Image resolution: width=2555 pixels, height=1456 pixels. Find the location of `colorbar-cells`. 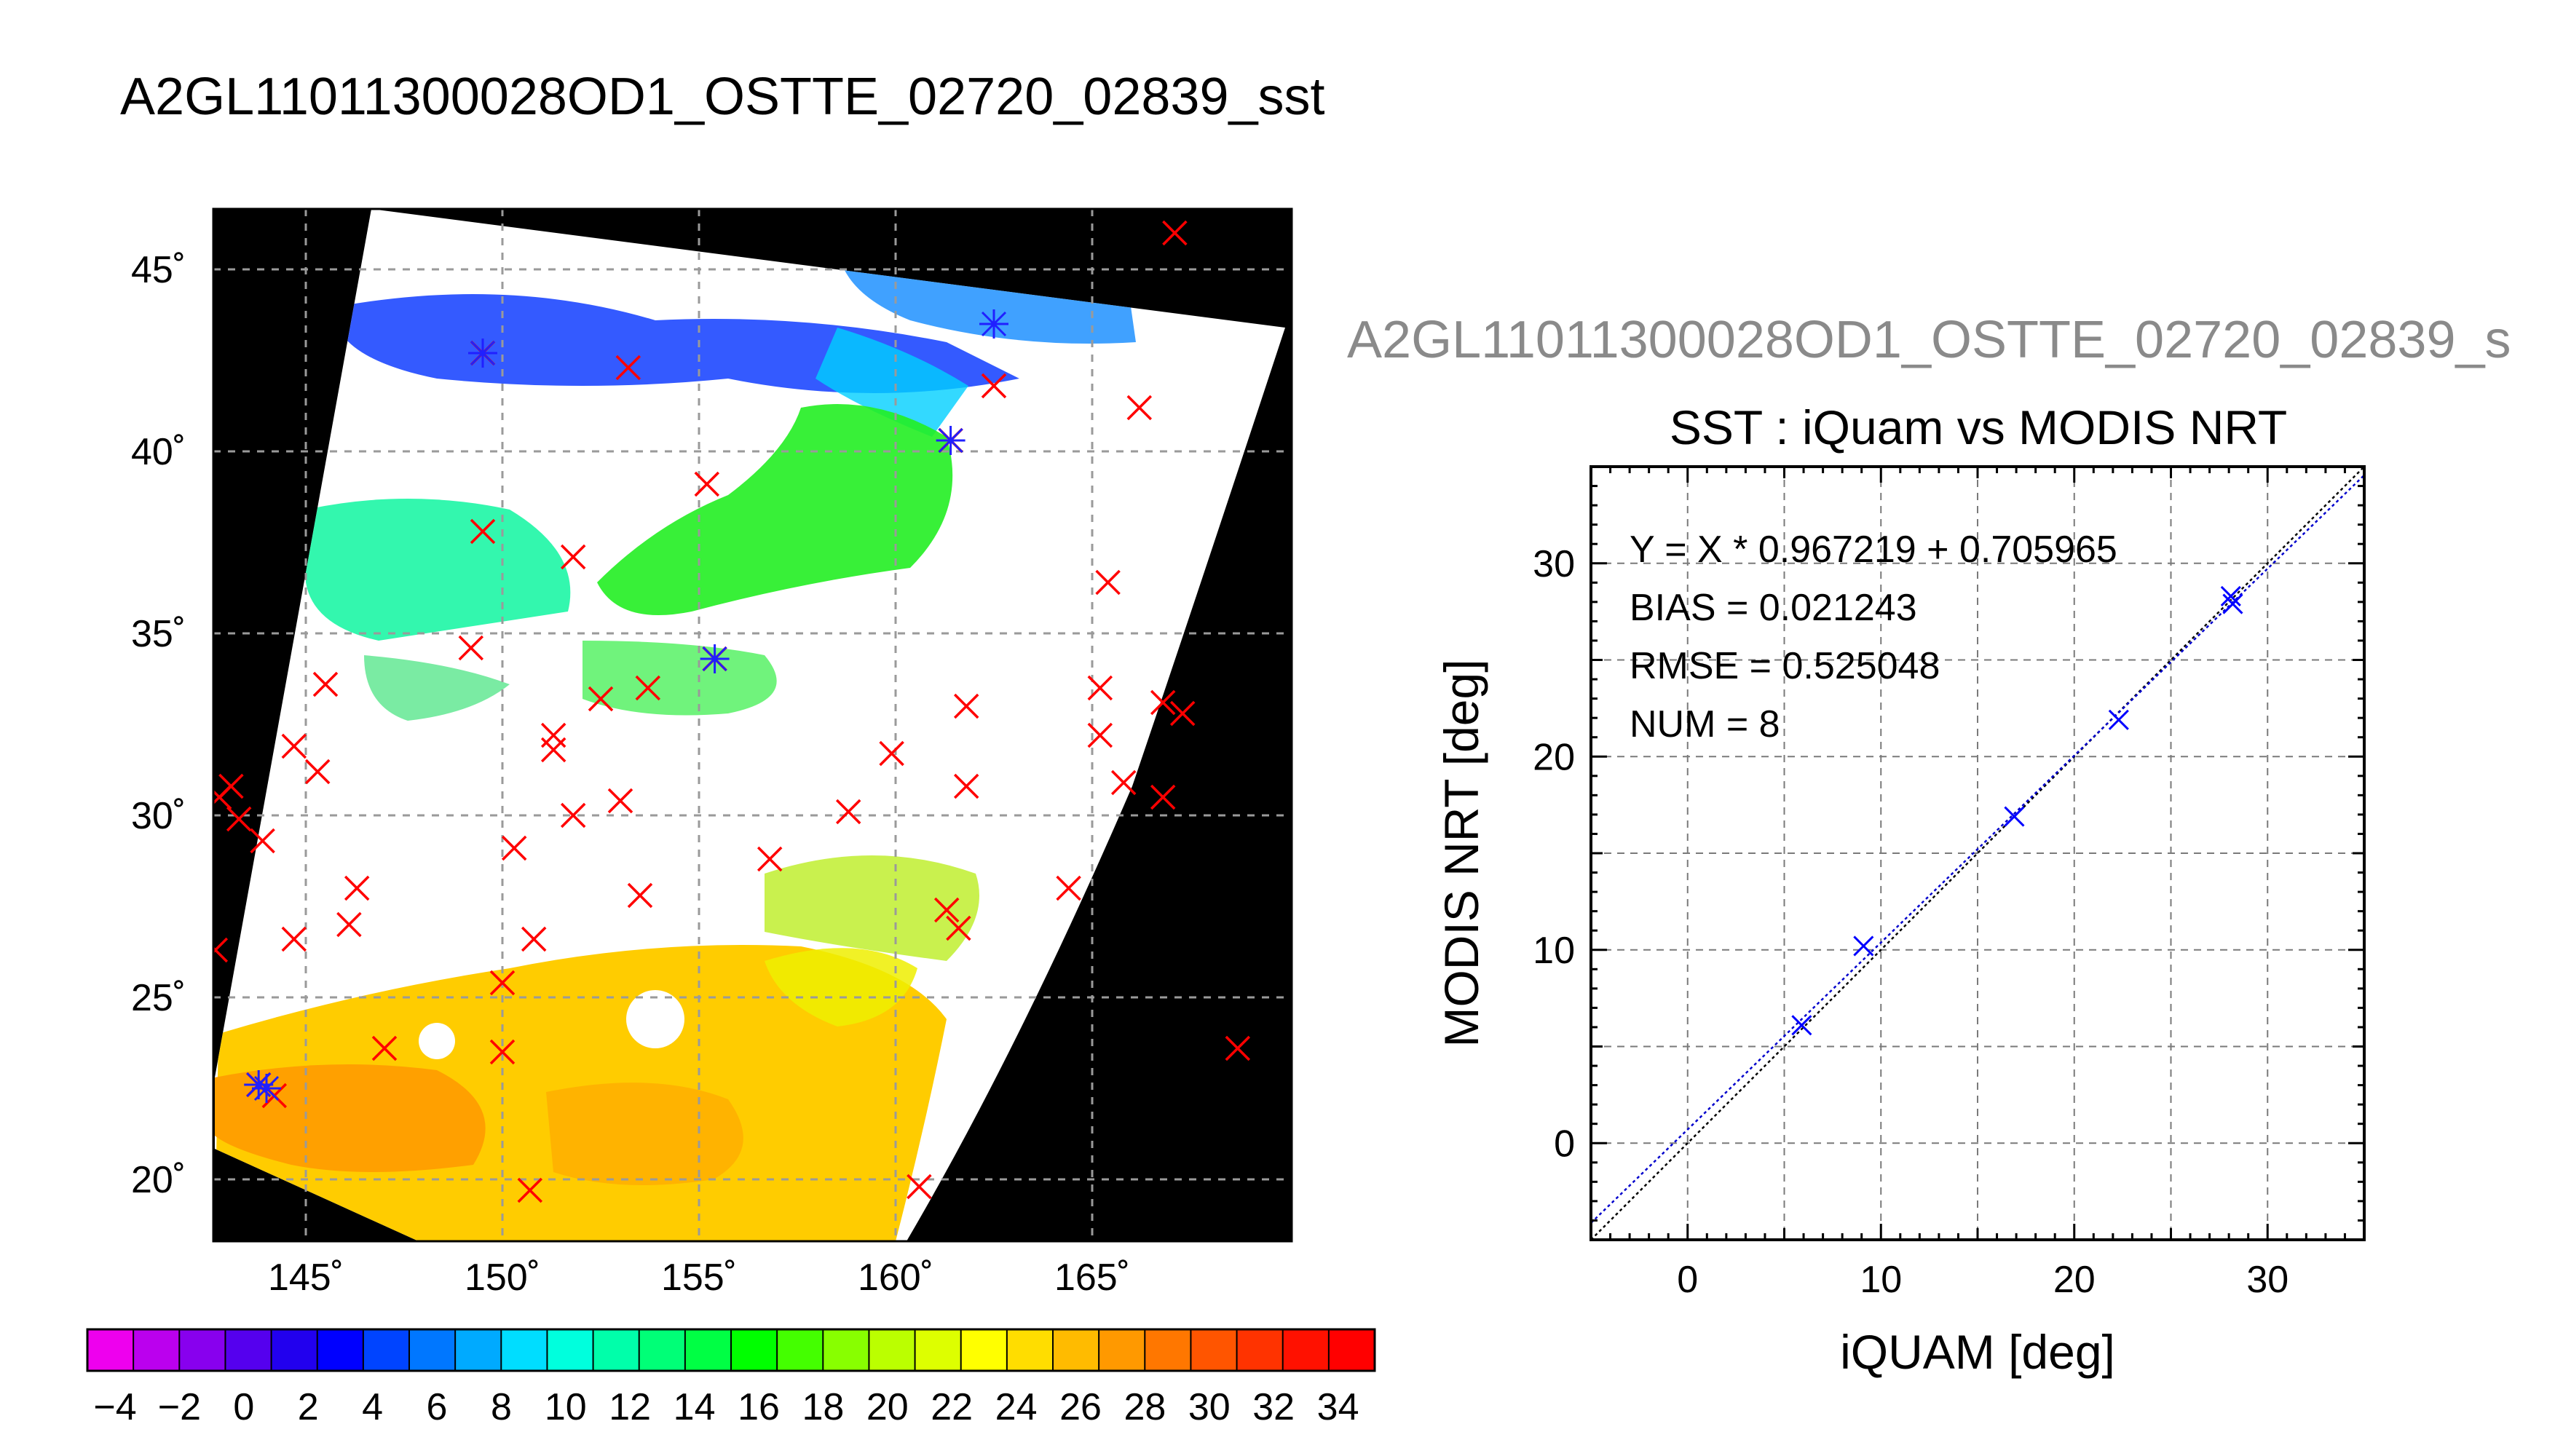

colorbar-cells is located at coordinates (731, 1350).